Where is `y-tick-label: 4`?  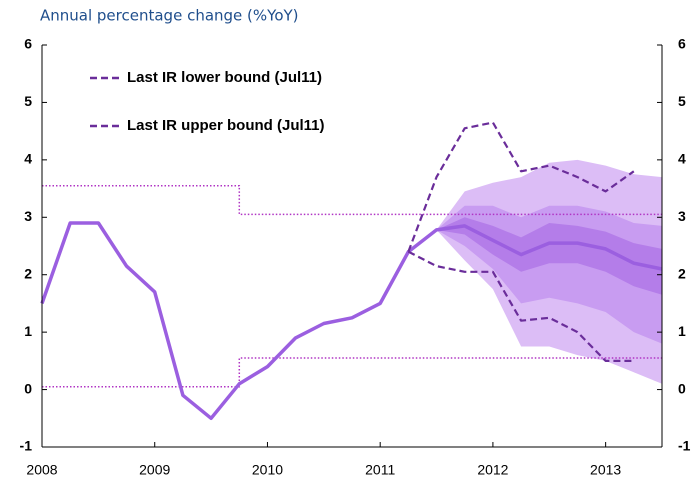 y-tick-label: 4 is located at coordinates (28, 159).